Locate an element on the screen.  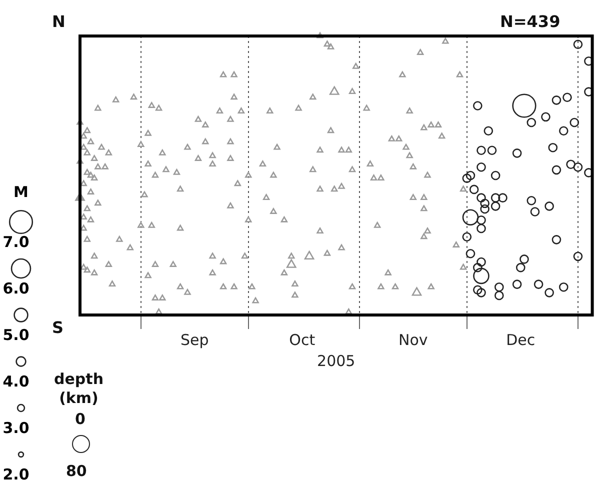
legend-title: M is located at coordinates (21, 191).